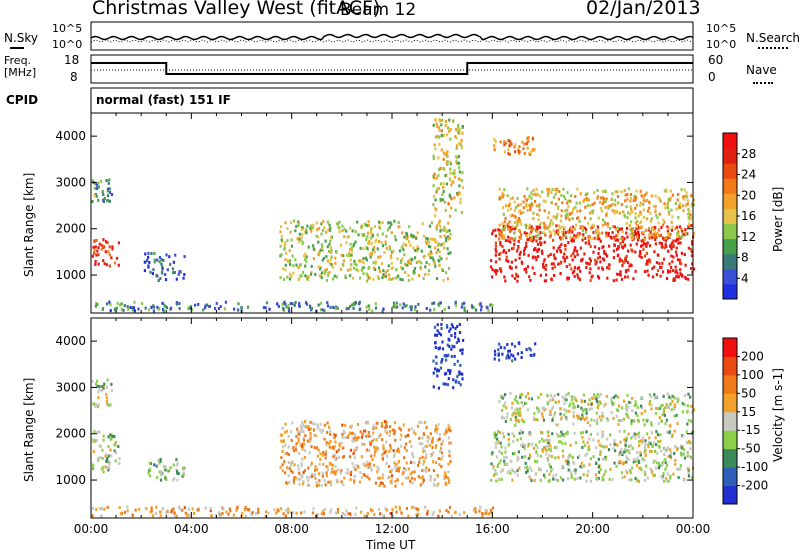 The height and width of the screenshot is (554, 800). I want to click on nsearch-legend-line, so click(773, 48).